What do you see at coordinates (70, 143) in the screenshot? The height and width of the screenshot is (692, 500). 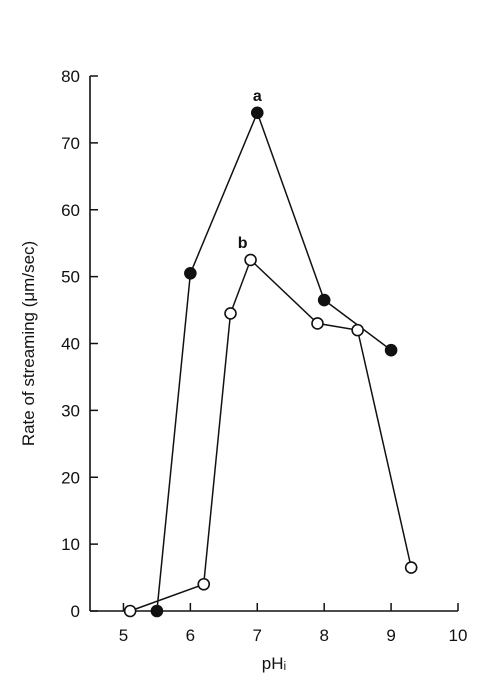 I see `y-tick-label-70: 70` at bounding box center [70, 143].